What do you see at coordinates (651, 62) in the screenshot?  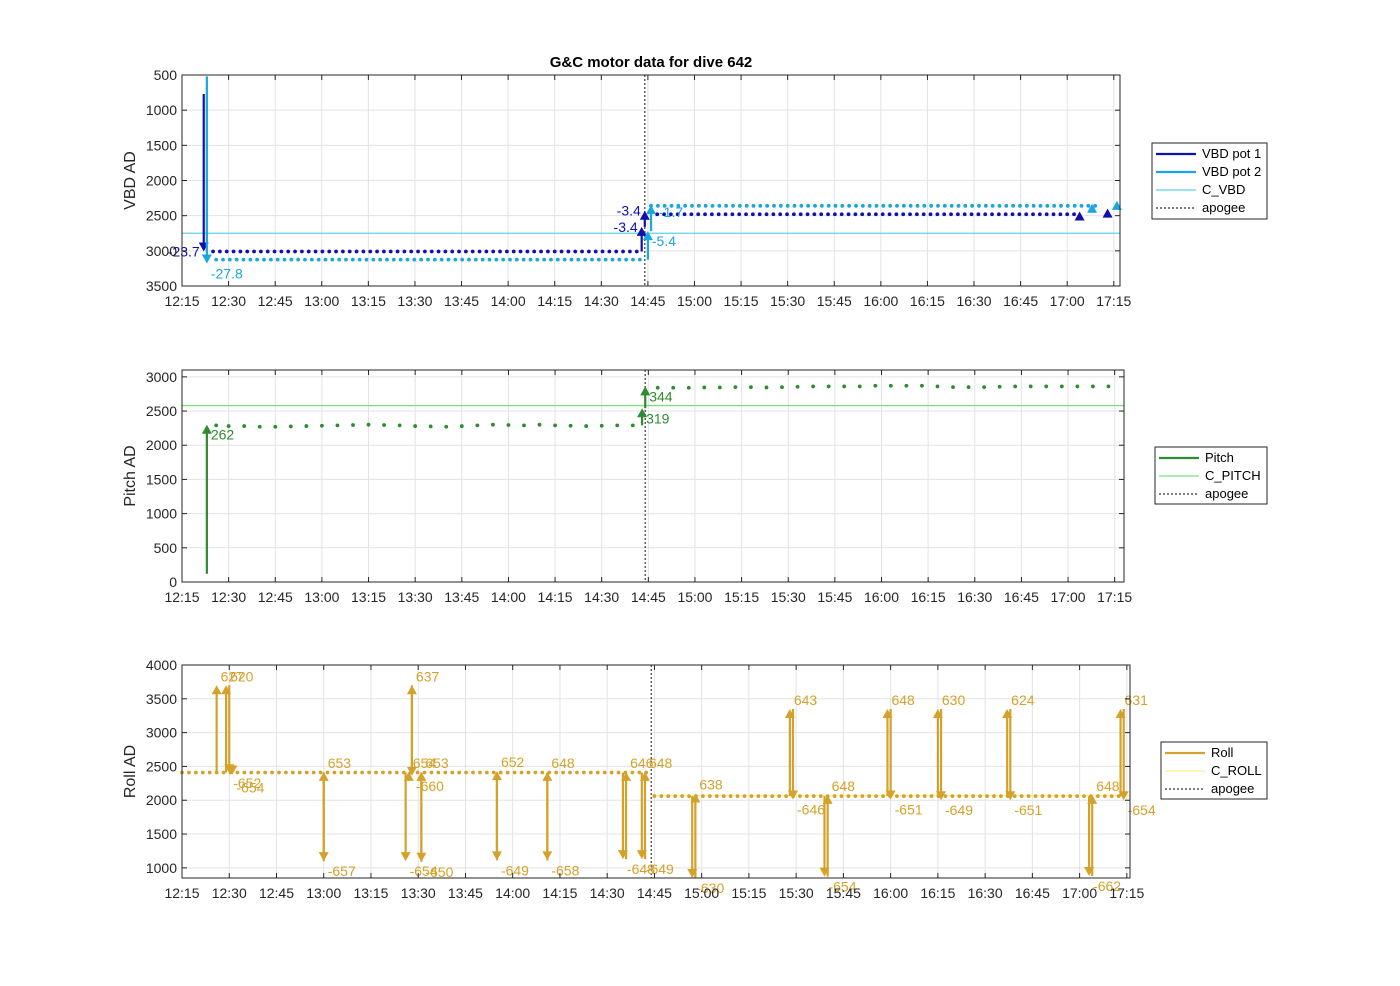 I see `chart-title: G&C motor data for dive 642` at bounding box center [651, 62].